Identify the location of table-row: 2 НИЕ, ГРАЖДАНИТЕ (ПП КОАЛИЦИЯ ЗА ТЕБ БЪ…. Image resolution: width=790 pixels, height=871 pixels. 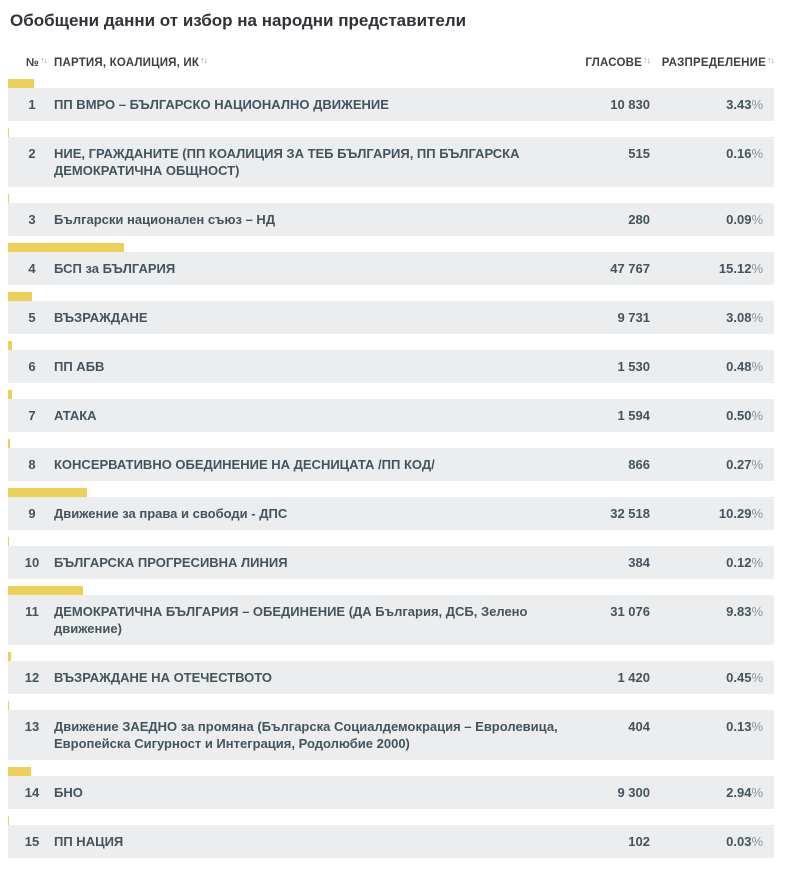
(391, 157).